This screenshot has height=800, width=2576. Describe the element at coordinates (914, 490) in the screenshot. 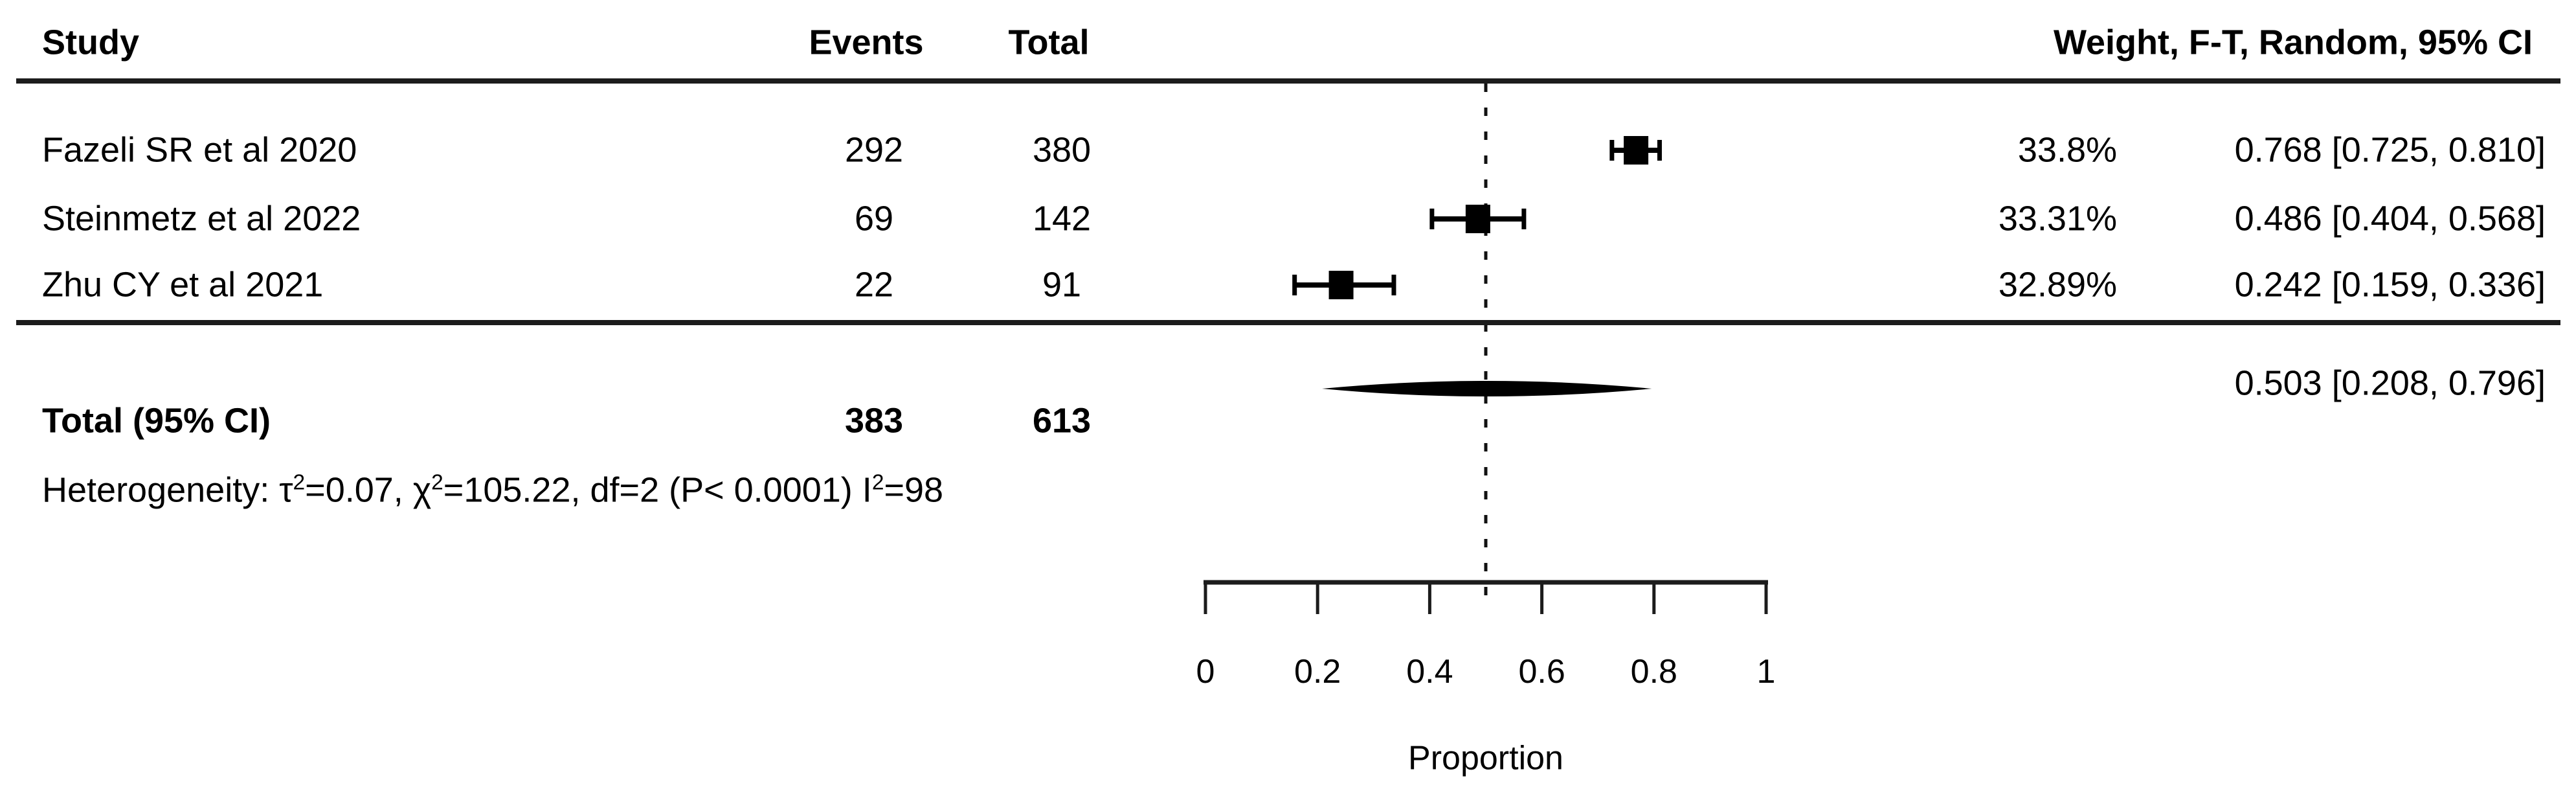

I see `heterogeneity-seg: =98` at that location.